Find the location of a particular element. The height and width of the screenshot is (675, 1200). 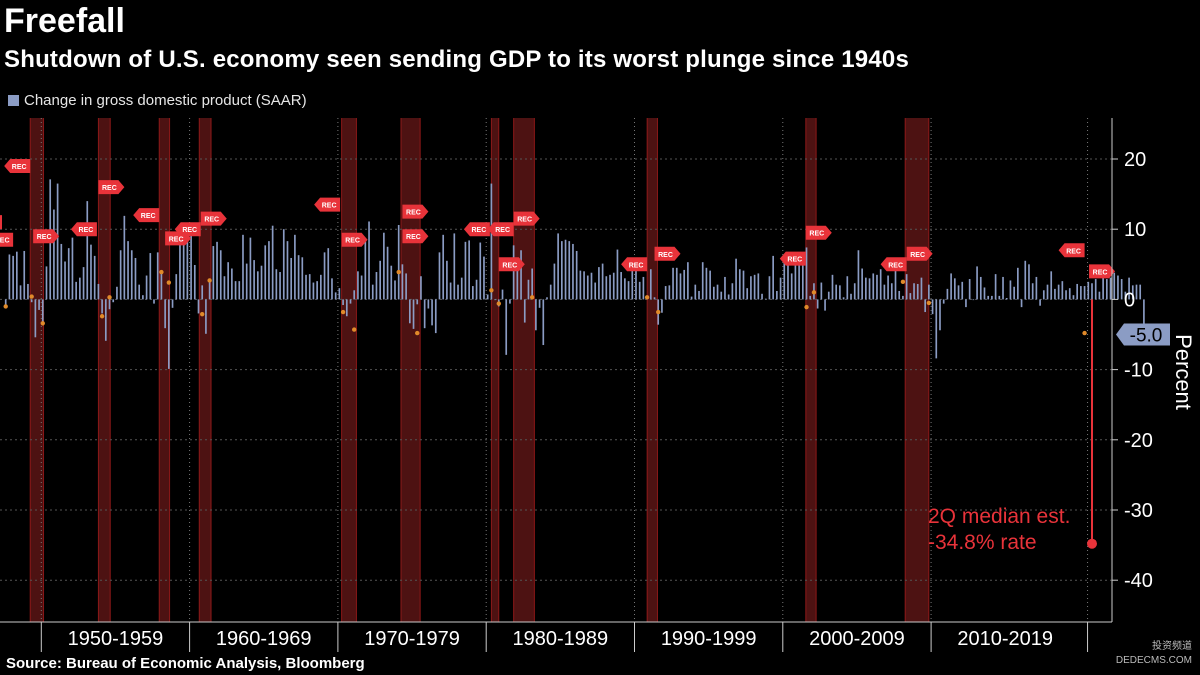

x-tick-label: 1970-1979 is located at coordinates (412, 639).